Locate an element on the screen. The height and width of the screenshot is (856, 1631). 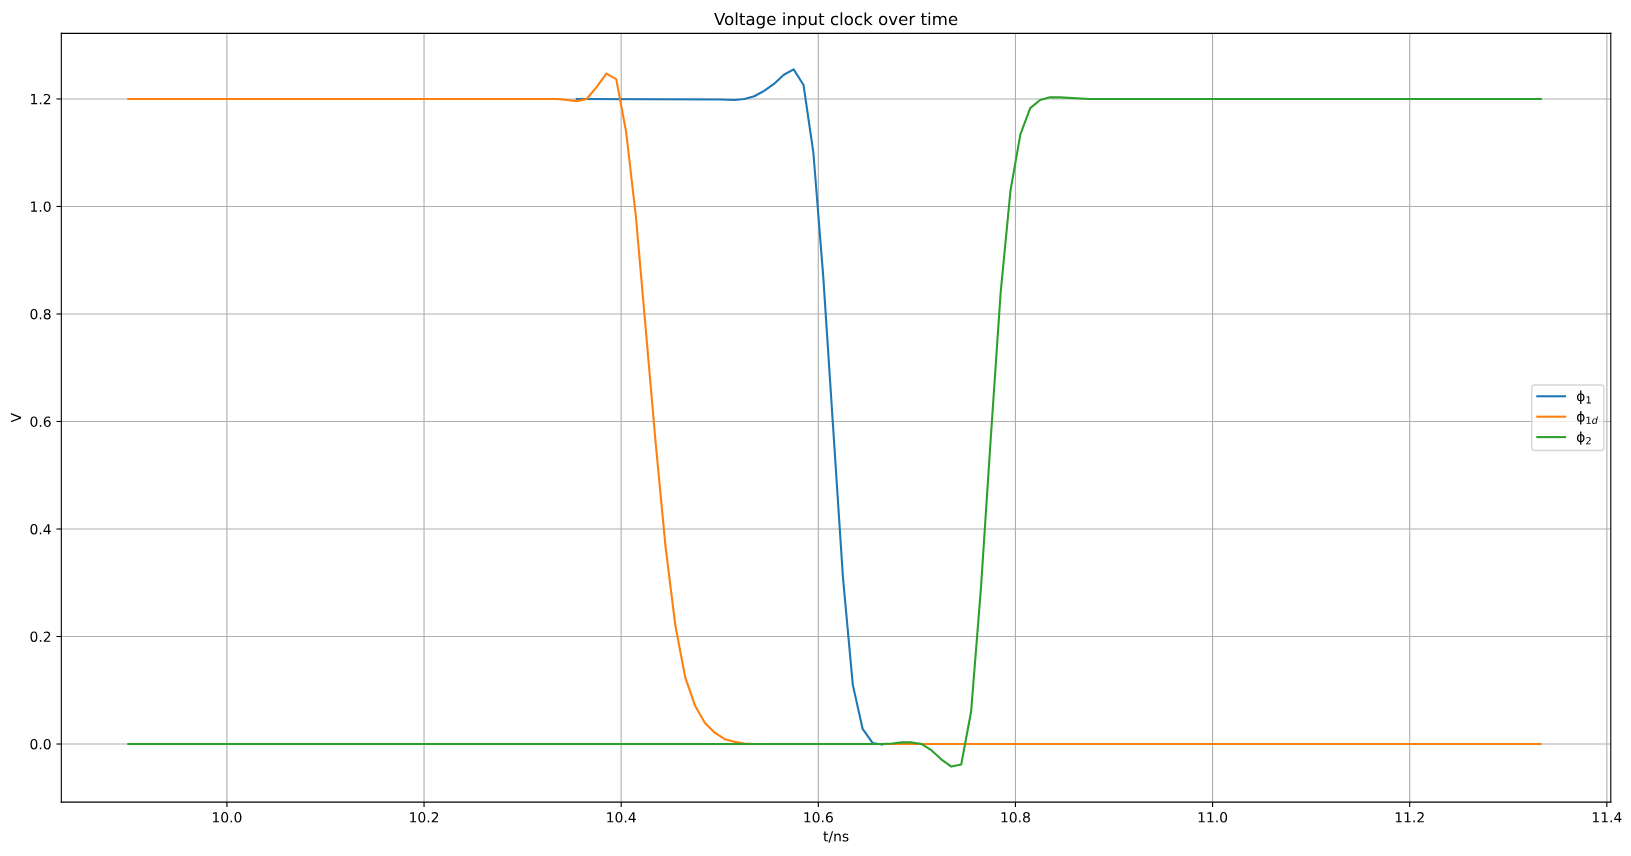
legend-label: ϕ$_{1d}$ is located at coordinates (1587, 417).